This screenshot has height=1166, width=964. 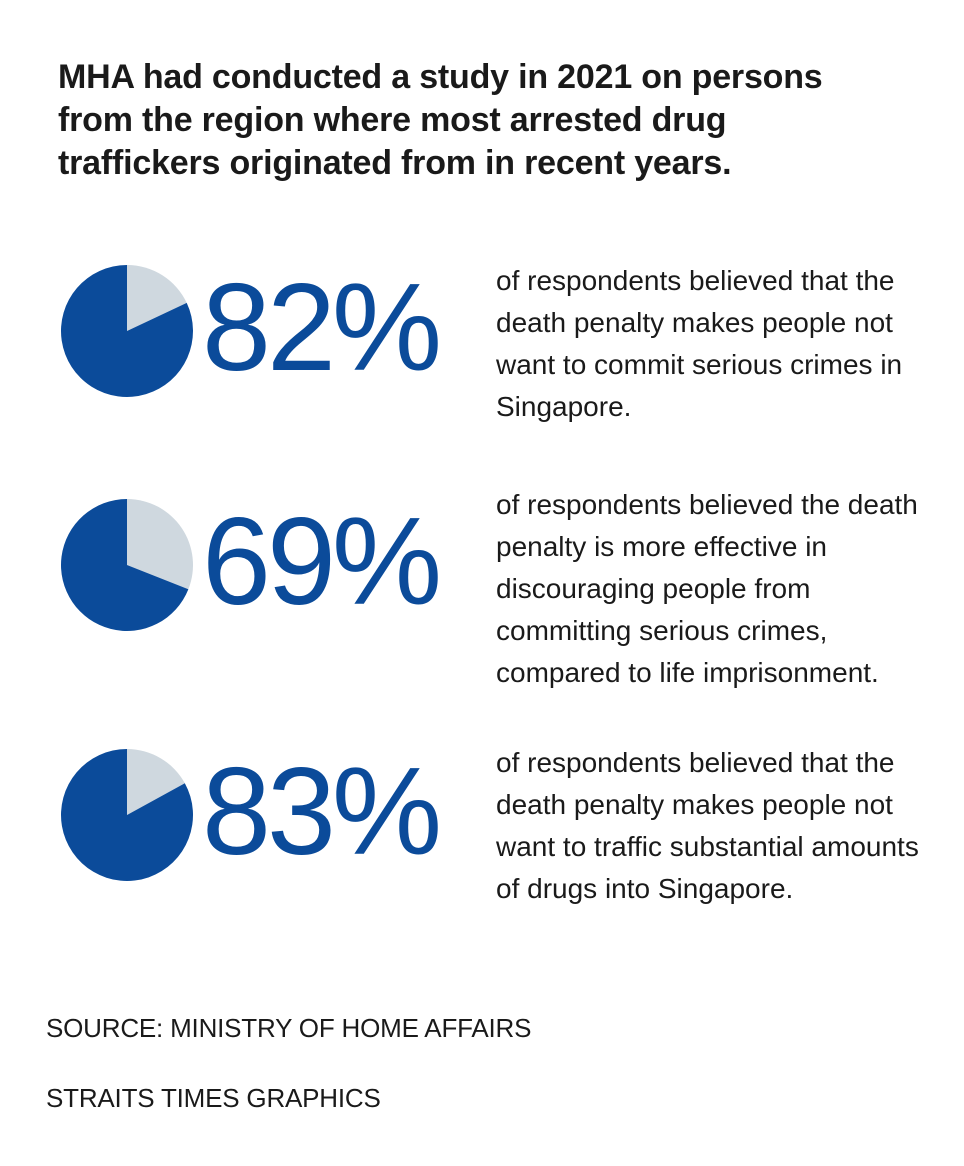 What do you see at coordinates (322, 328) in the screenshot?
I see `percentage-1: 82%` at bounding box center [322, 328].